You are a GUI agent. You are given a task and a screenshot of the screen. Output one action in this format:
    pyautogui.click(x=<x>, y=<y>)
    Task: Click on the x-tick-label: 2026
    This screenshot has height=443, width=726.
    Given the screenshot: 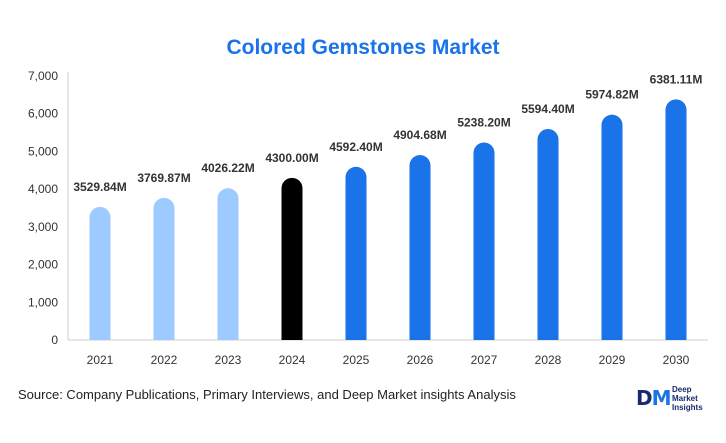 What is the action you would take?
    pyautogui.click(x=420, y=360)
    